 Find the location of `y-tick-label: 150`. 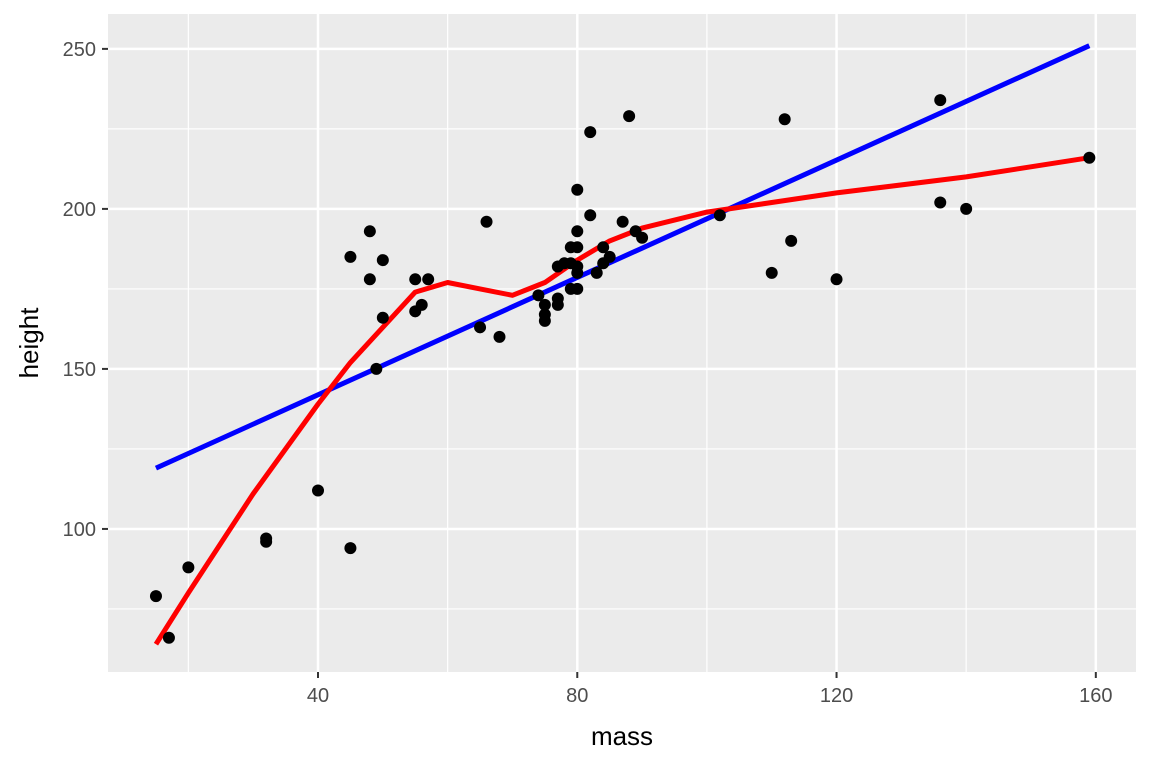

y-tick-label: 150 is located at coordinates (79, 370).